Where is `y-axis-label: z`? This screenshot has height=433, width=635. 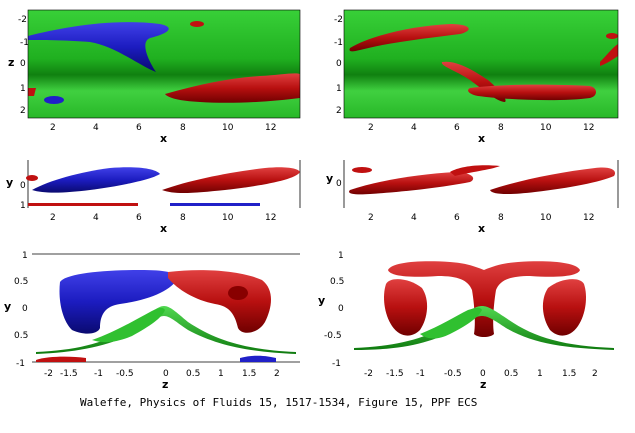 y-axis-label: z is located at coordinates (11, 62).